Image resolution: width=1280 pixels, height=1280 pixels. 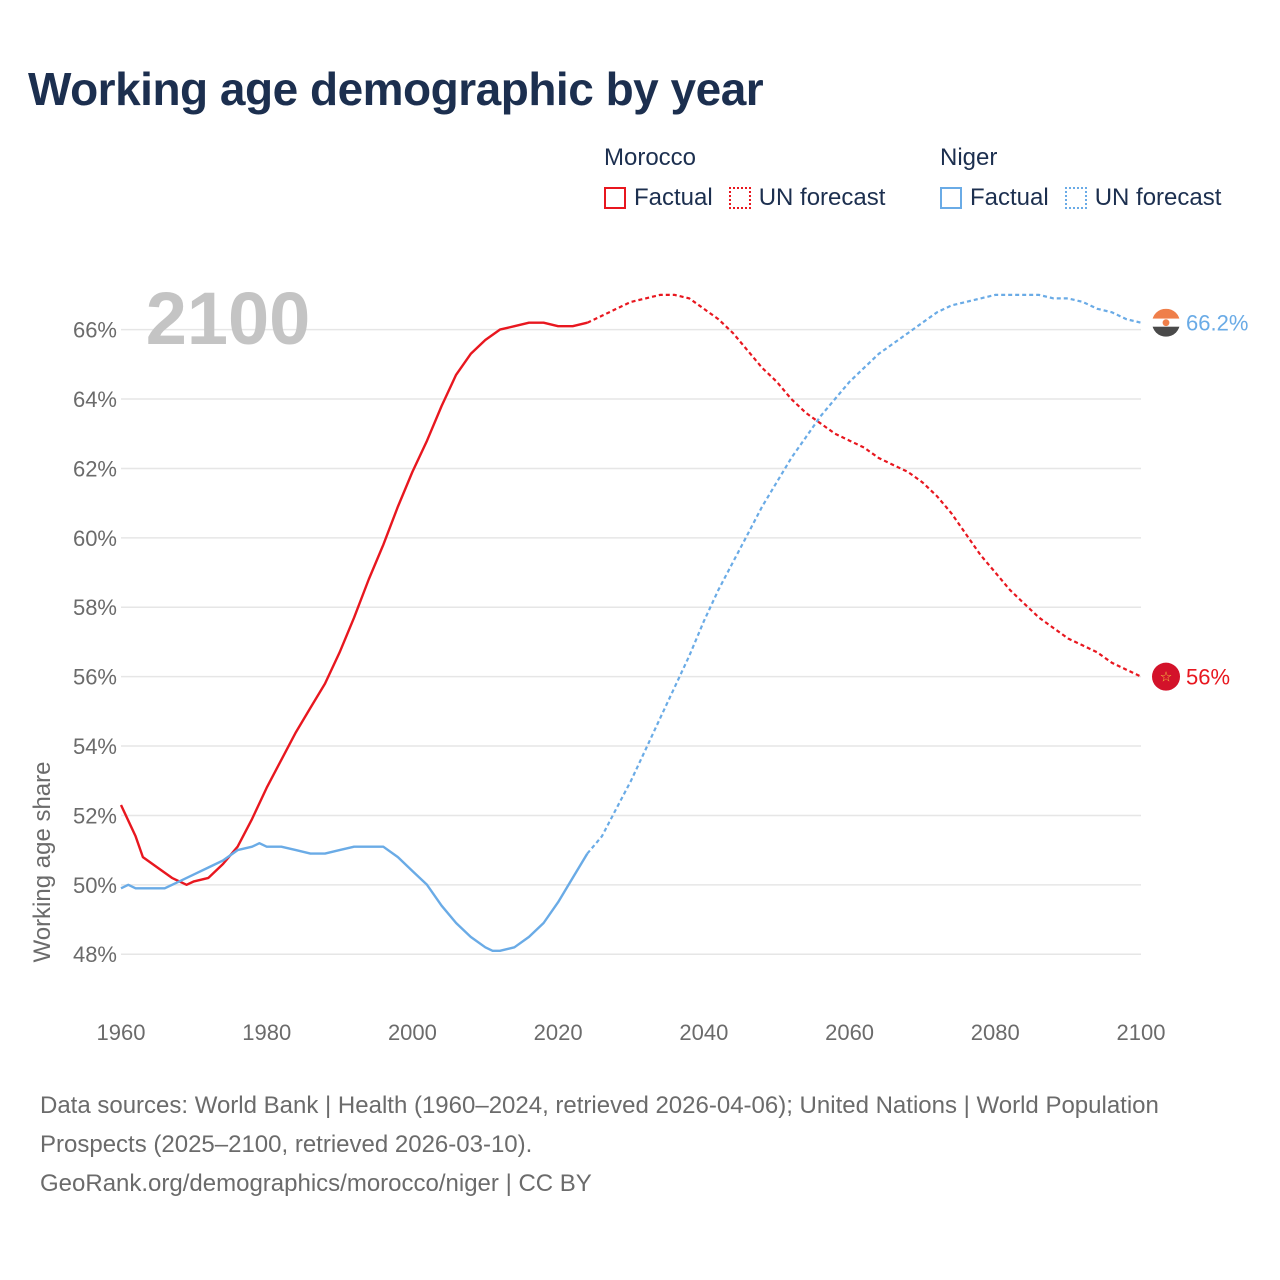 I want to click on y-axis-label: Working age share, so click(x=42, y=862).